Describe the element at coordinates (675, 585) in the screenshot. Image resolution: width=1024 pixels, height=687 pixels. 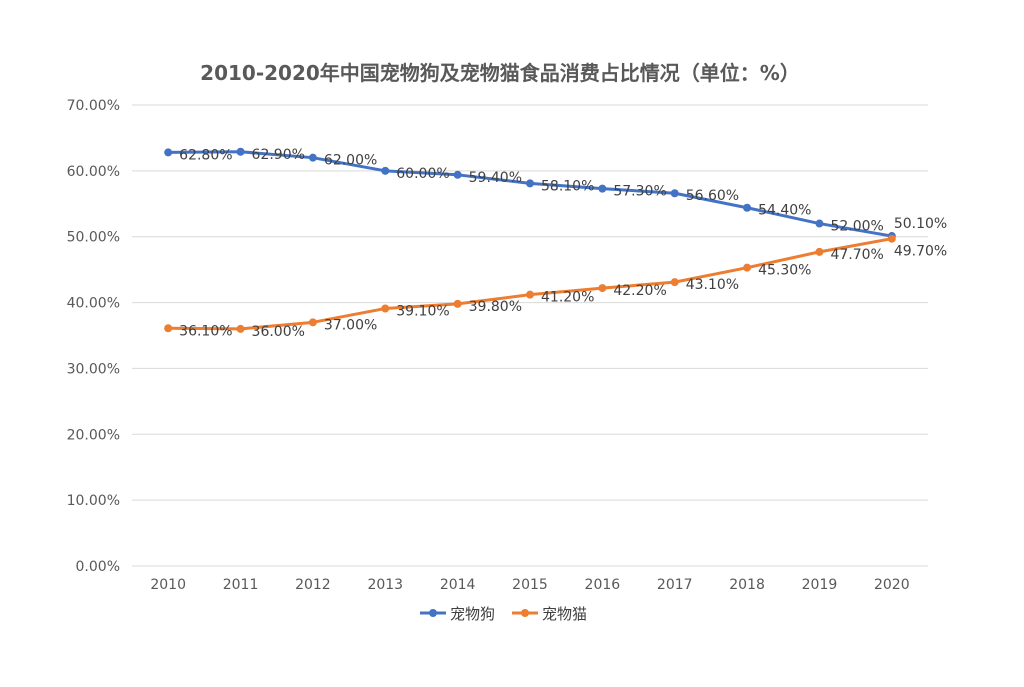
I see `x-tick-label: 2017` at that location.